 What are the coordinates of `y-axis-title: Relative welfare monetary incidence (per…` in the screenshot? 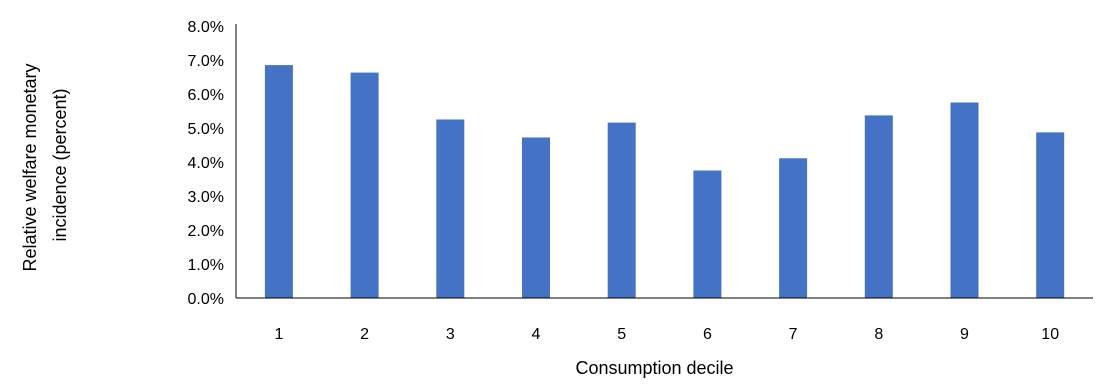 It's located at (45, 164).